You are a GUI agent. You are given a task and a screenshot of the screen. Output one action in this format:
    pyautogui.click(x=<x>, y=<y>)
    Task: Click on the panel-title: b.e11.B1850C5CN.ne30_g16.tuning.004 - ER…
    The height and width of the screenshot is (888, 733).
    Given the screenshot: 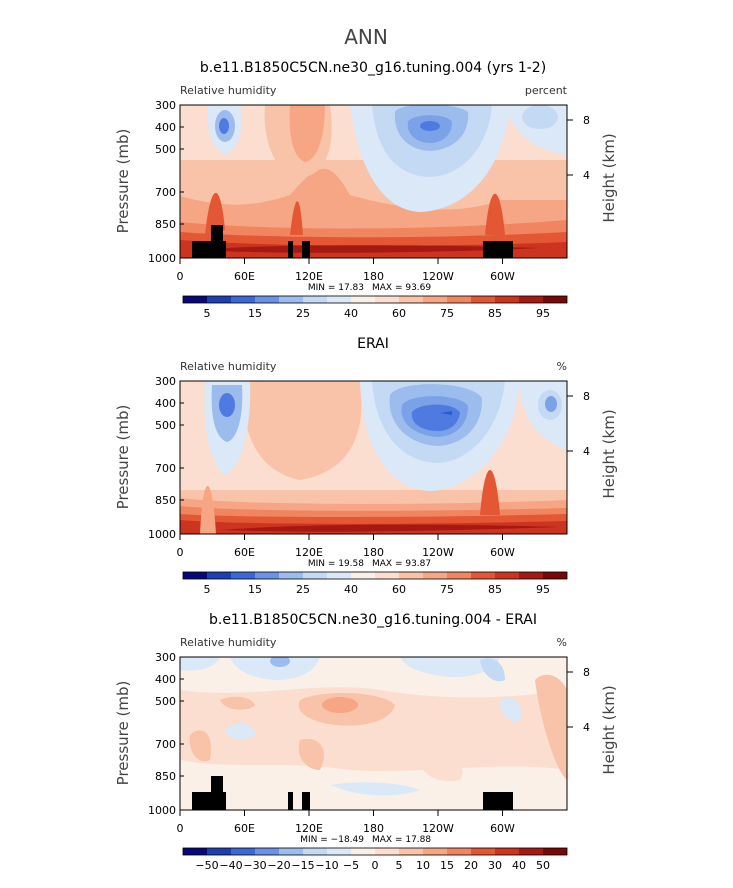 What is the action you would take?
    pyautogui.click(x=373, y=620)
    